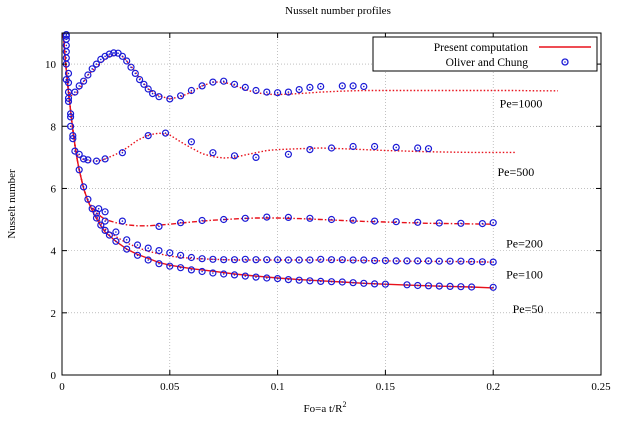 The width and height of the screenshot is (619, 424). Describe the element at coordinates (565, 62) in the screenshot. I see `legend-marker-sample` at that location.